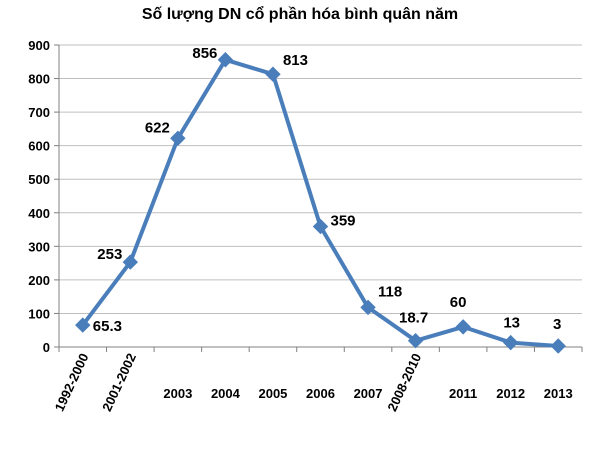  Describe the element at coordinates (39, 79) in the screenshot. I see `y-tick-label: 800` at that location.